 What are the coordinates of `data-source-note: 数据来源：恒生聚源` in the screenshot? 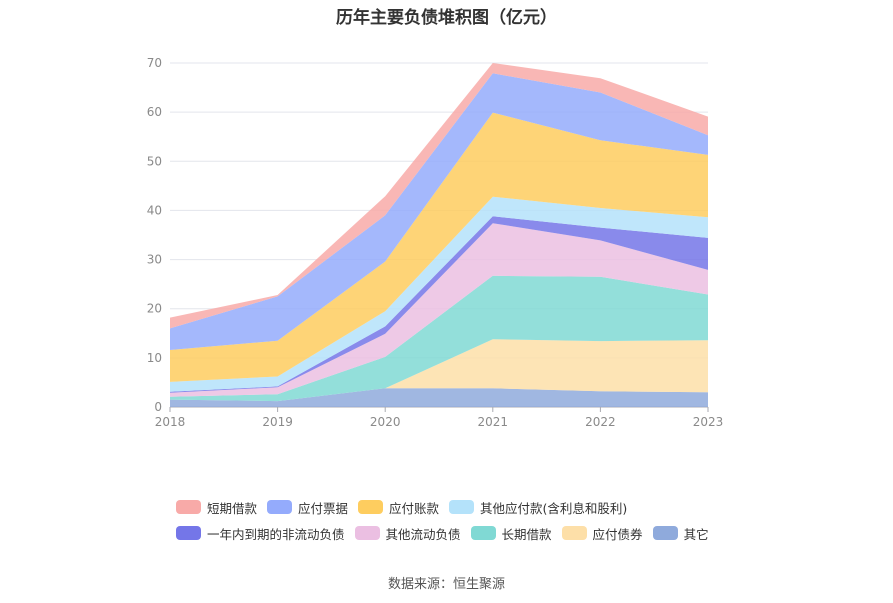 It's located at (446, 584).